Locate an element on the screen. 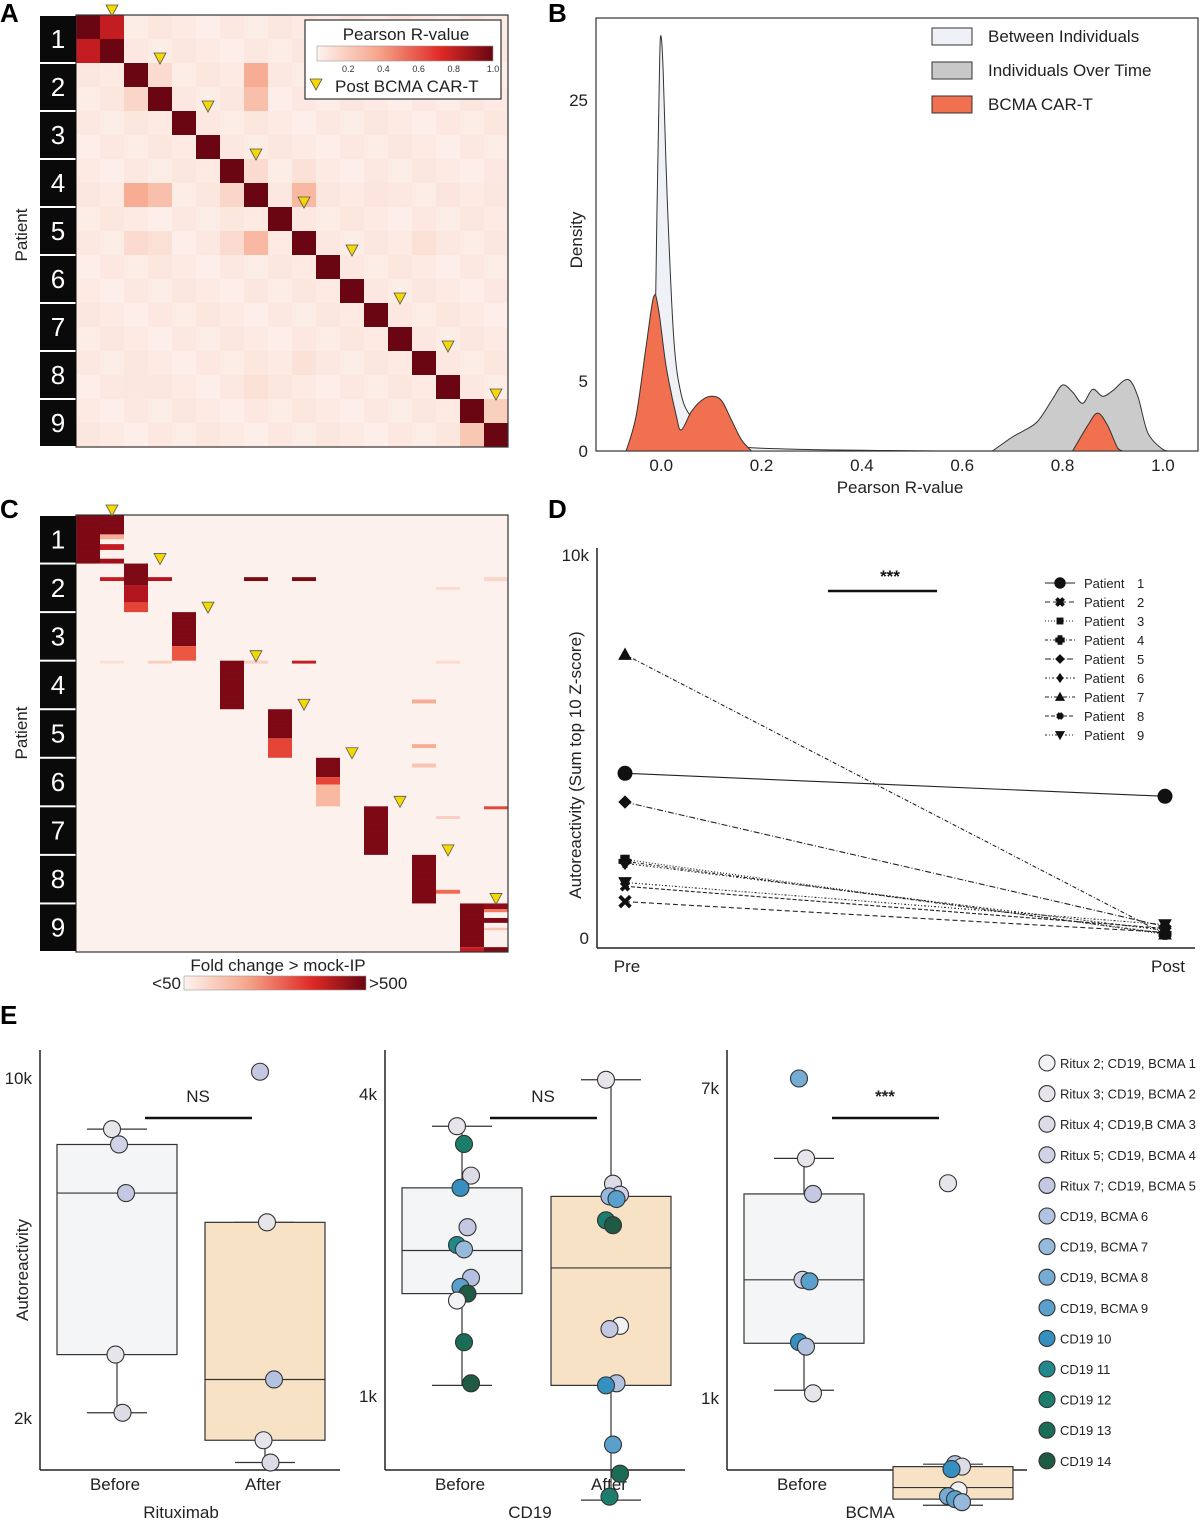  patient-group-block is located at coordinates (58, 135).